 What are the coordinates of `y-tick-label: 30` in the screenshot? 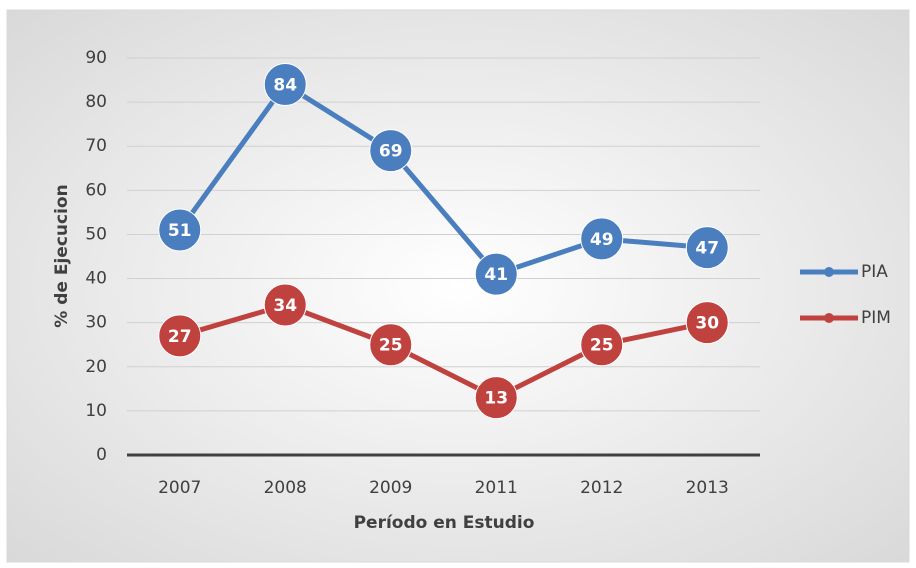 It's located at (96, 323).